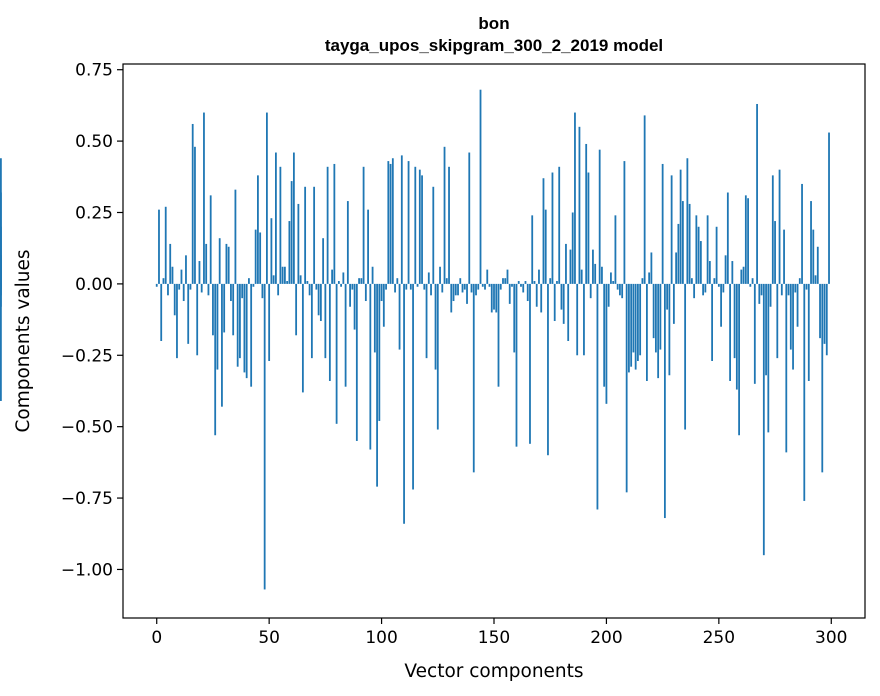  I want to click on y-tick-label: 0.25, so click(94, 213).